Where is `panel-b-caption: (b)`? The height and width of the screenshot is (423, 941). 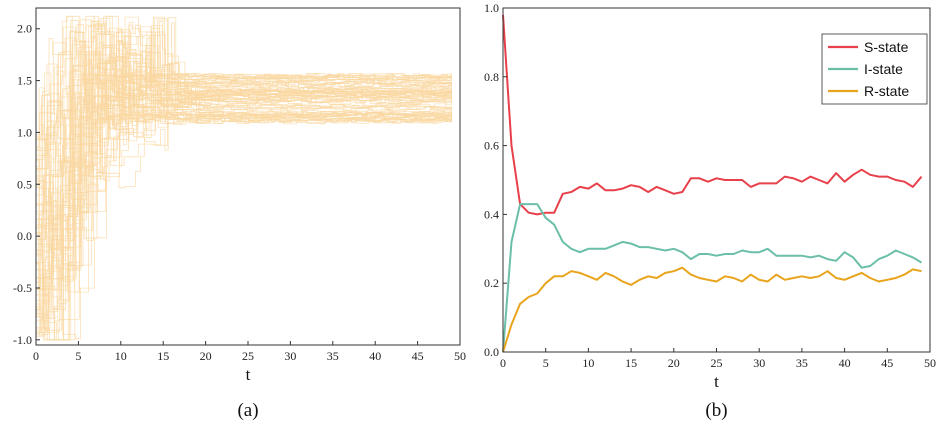
panel-b-caption: (b) is located at coordinates (716, 410).